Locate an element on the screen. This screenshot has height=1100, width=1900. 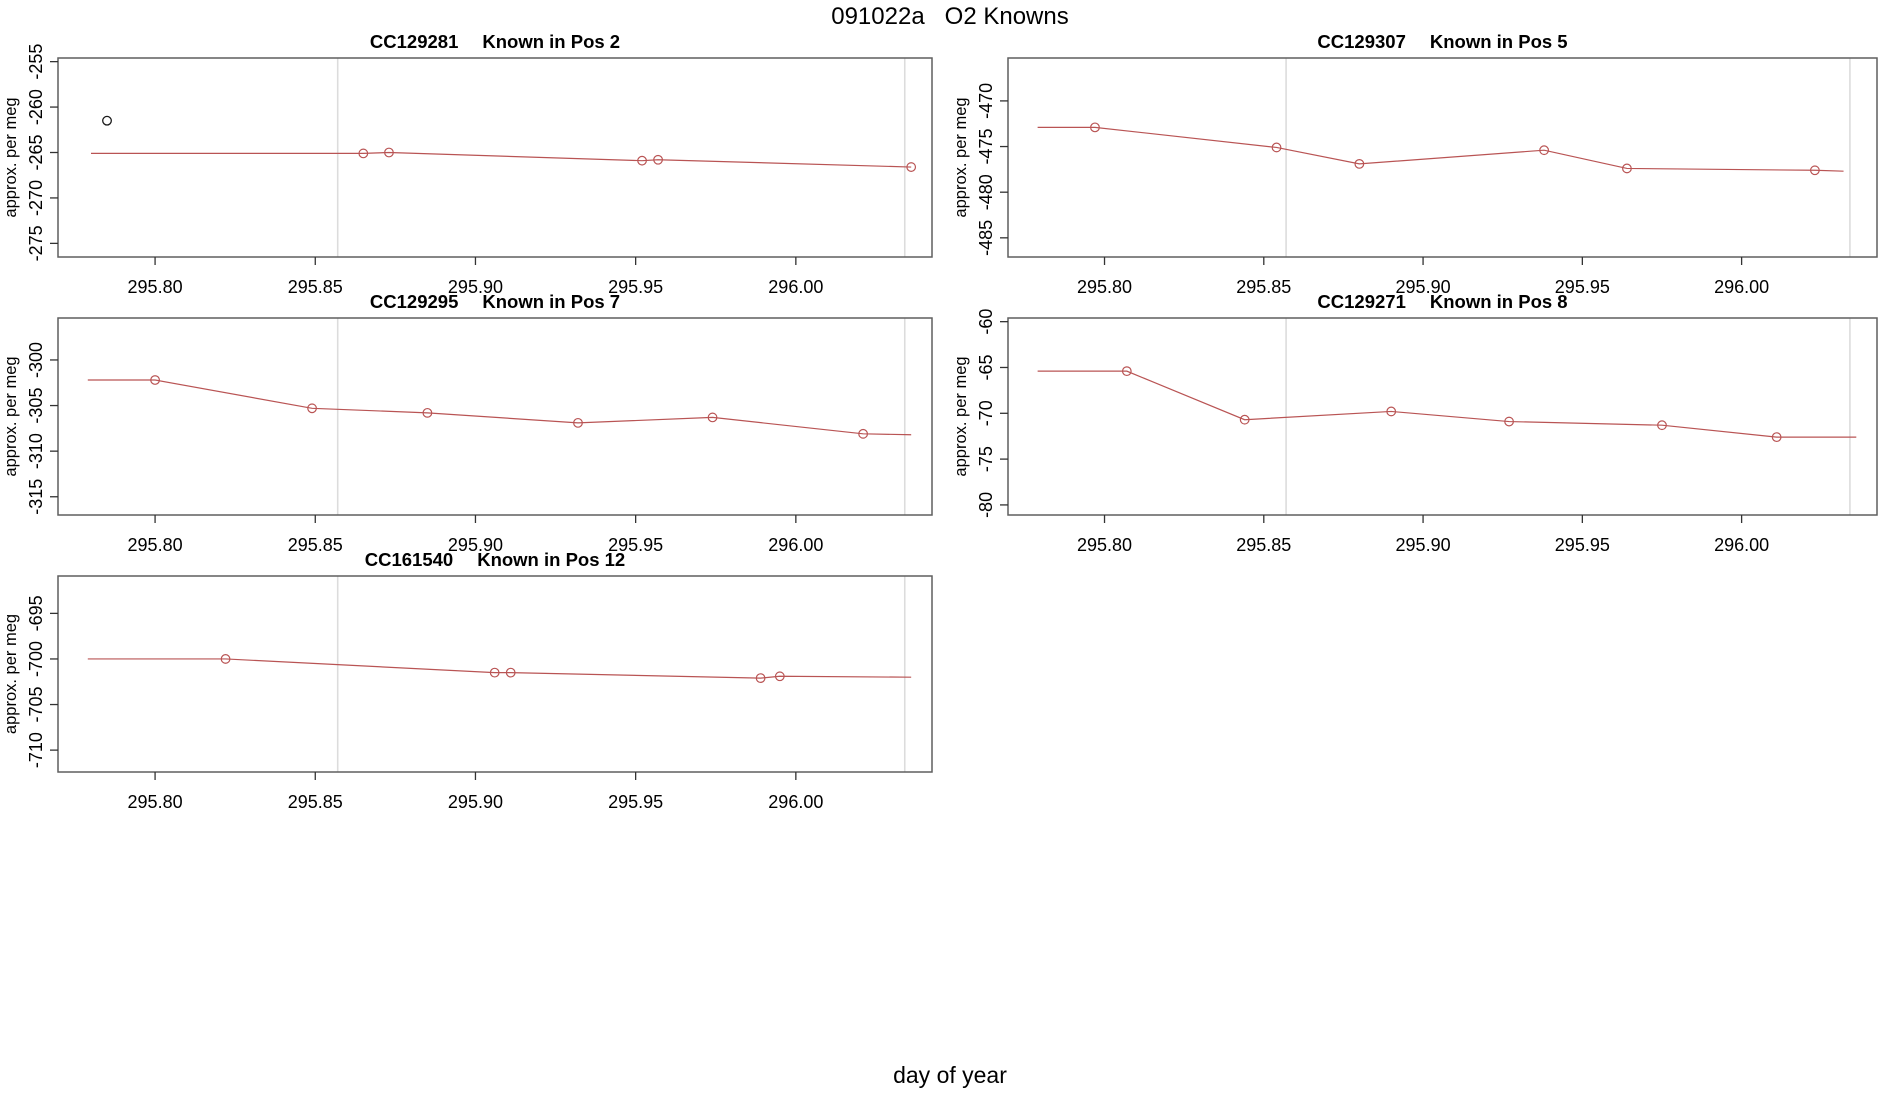
y-tick-label: -275 is located at coordinates (36, 243).